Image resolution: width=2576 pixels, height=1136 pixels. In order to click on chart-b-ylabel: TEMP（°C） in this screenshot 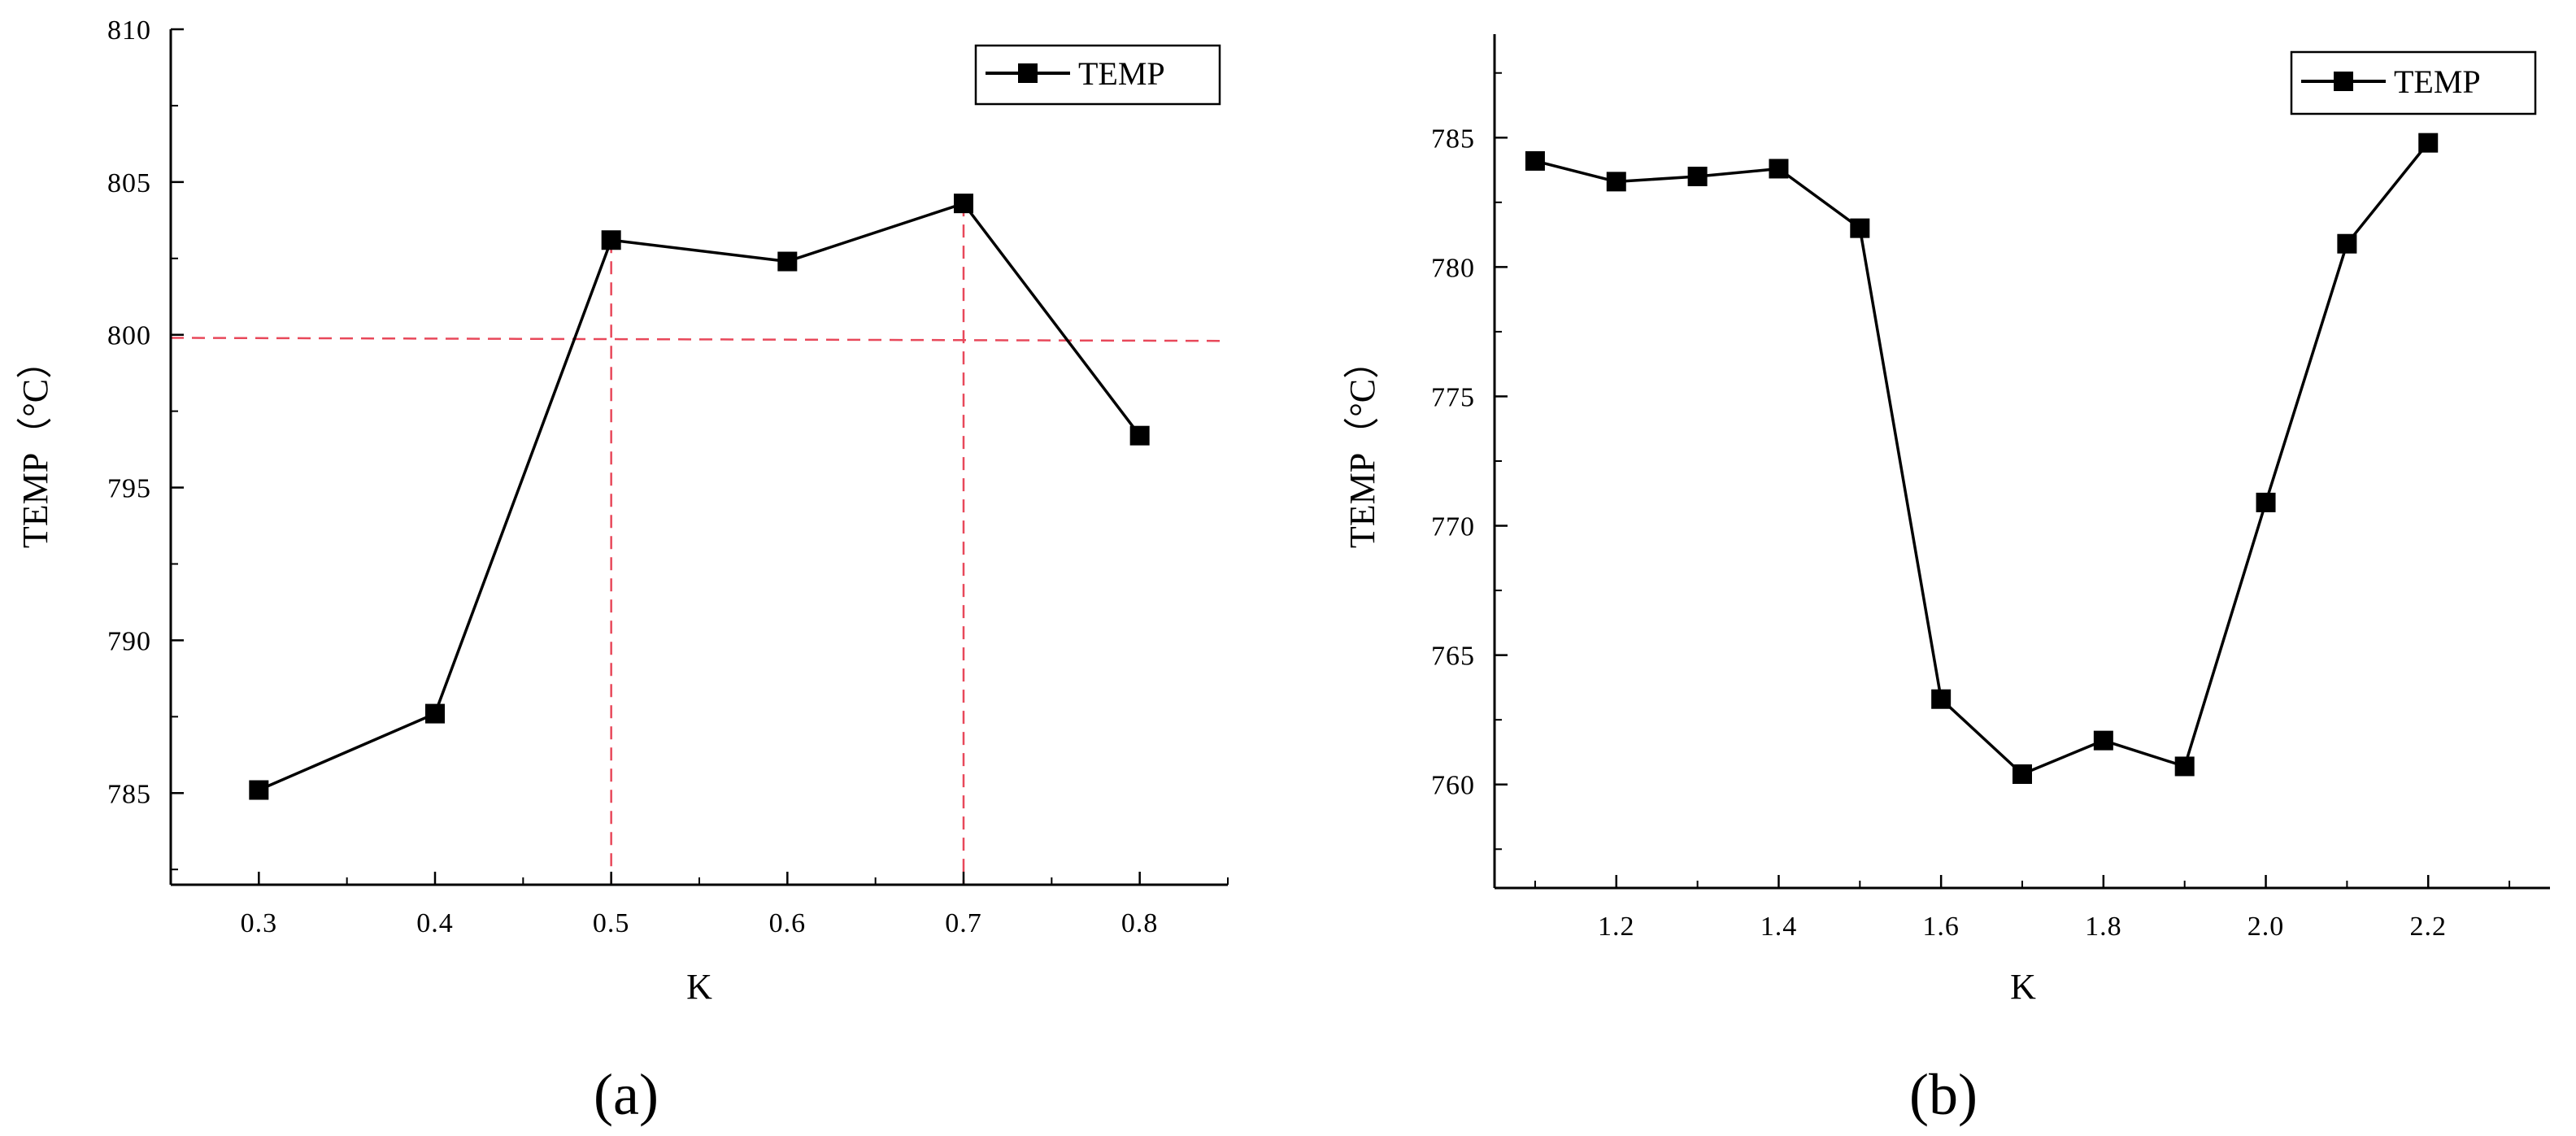, I will do `click(1362, 445)`.